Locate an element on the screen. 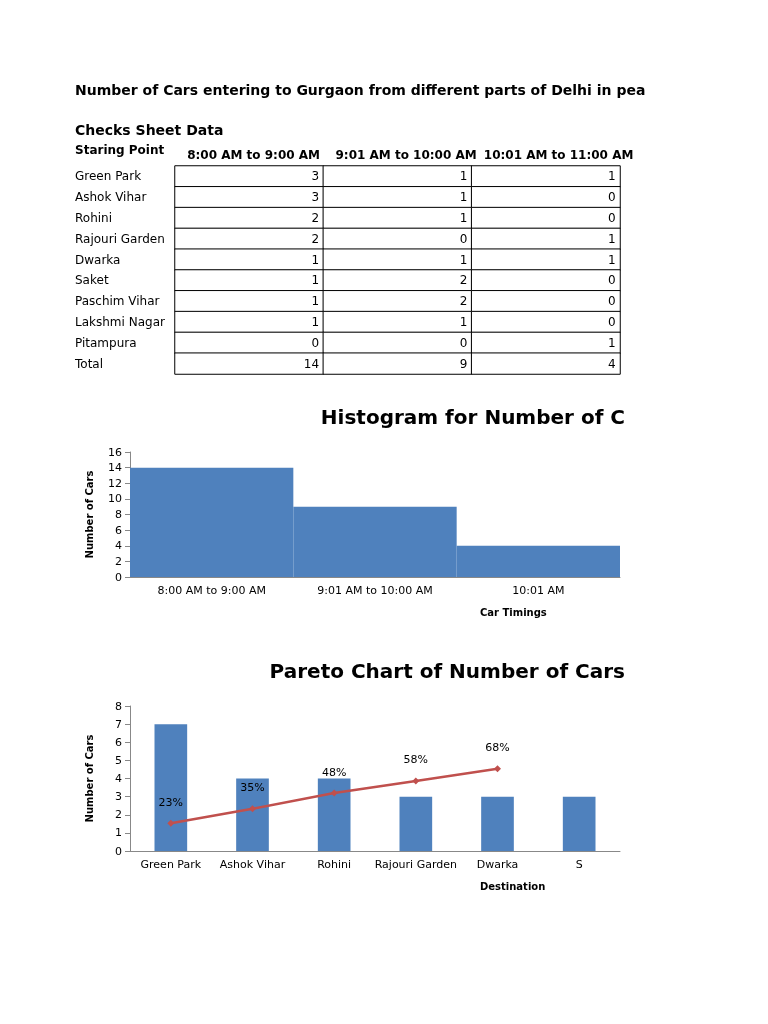  data-label: 58% is located at coordinates (416, 760).